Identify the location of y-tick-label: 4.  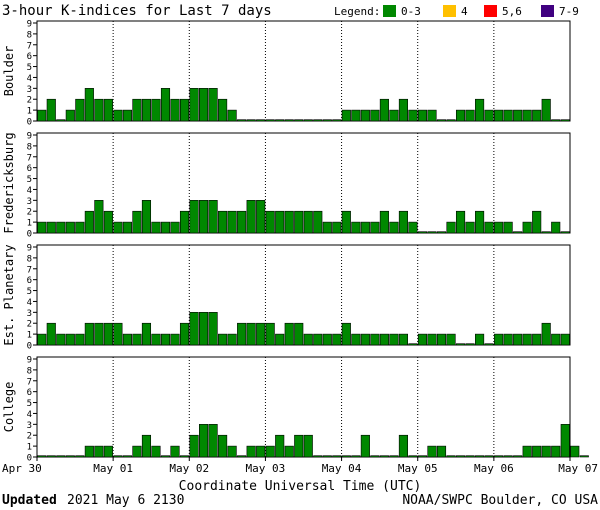
(29, 79).